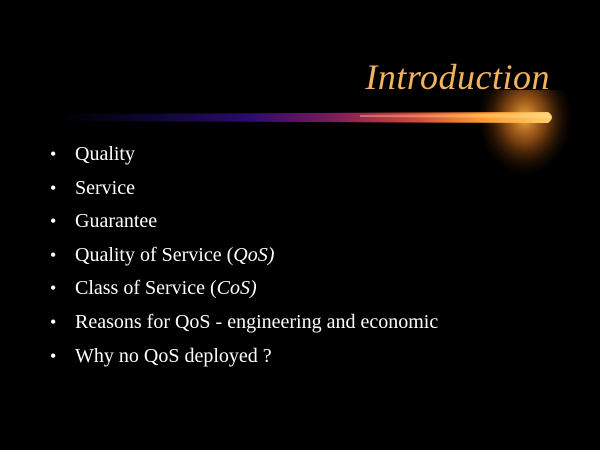  I want to click on beam-bar, so click(306, 117).